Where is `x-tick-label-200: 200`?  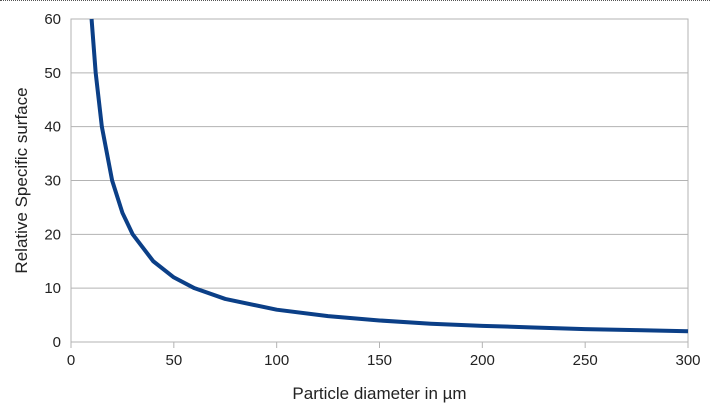
x-tick-label-200: 200 is located at coordinates (482, 360).